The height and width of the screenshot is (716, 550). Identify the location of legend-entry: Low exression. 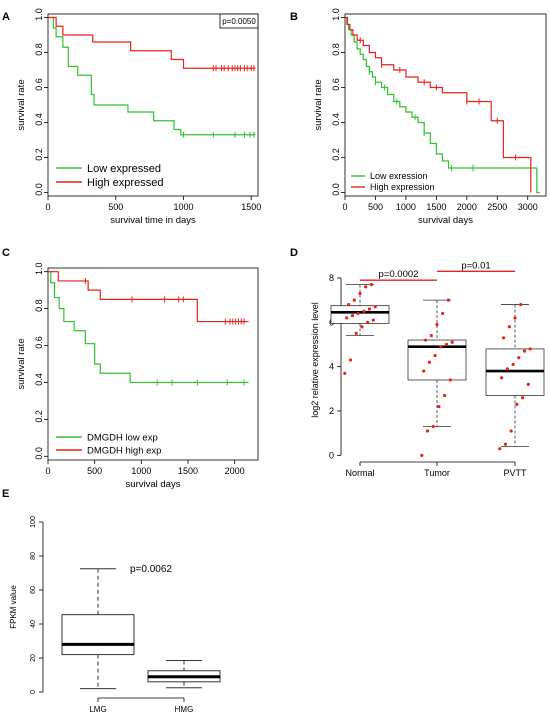
(399, 176).